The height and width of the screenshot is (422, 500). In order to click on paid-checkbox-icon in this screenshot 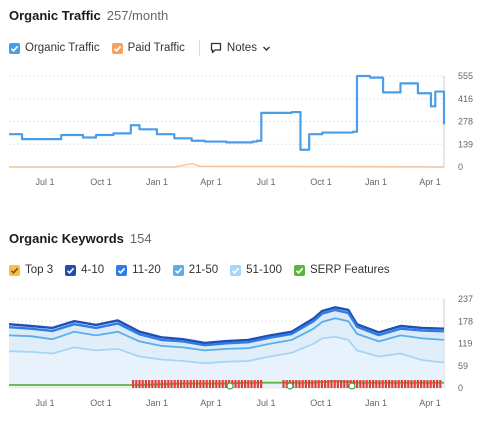, I will do `click(117, 48)`.